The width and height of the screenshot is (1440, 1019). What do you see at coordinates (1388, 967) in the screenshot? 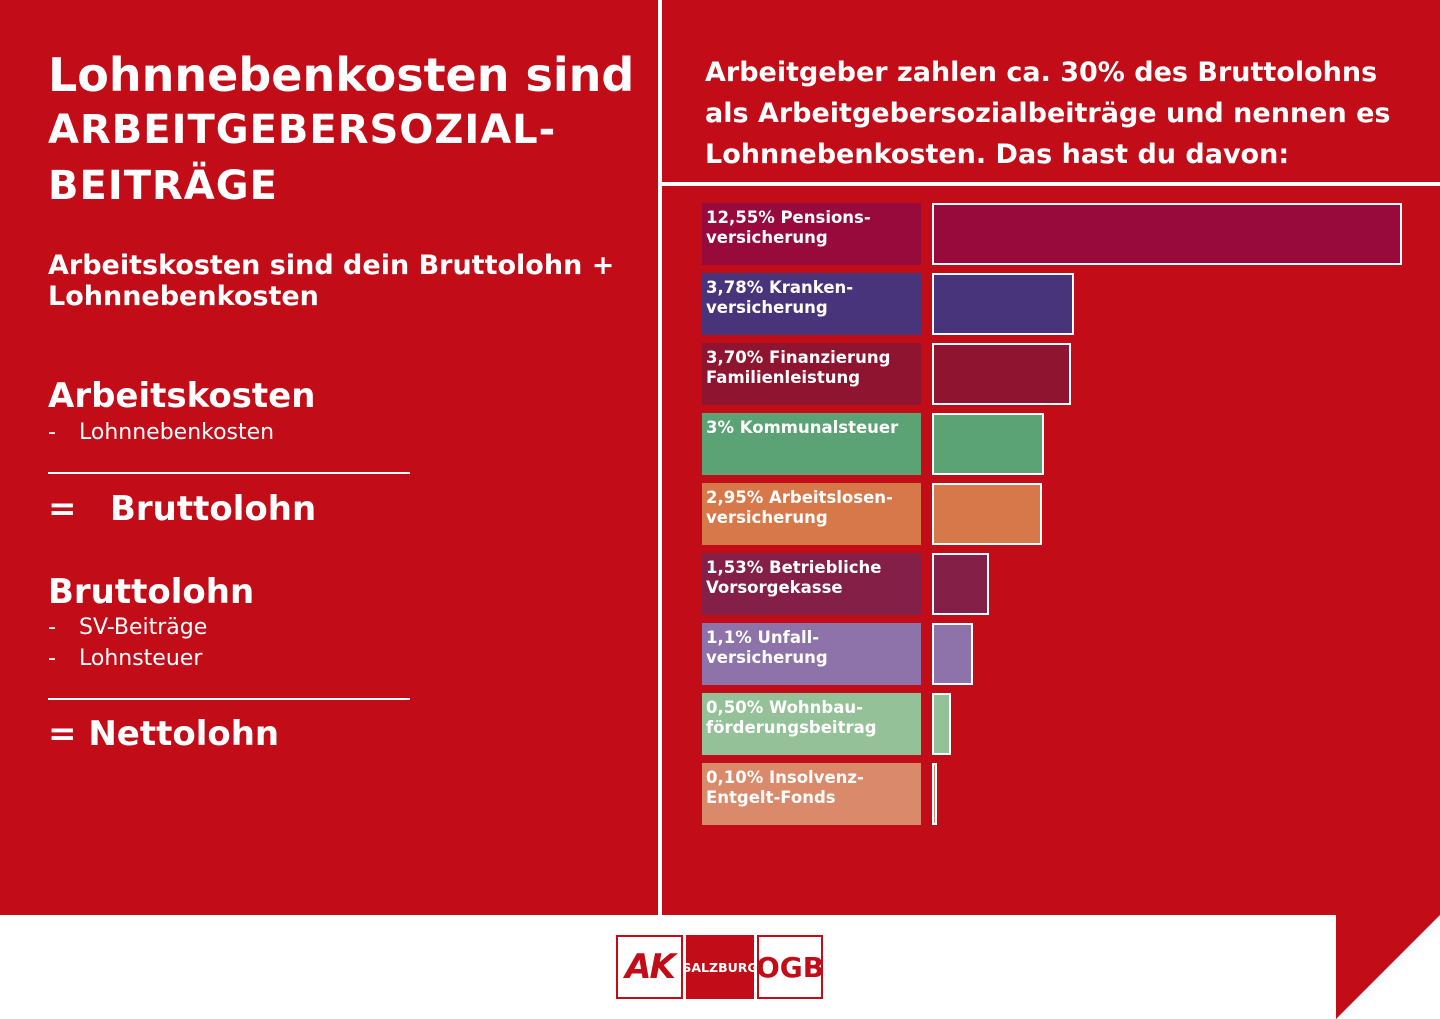
I see `corner-triangle` at bounding box center [1388, 967].